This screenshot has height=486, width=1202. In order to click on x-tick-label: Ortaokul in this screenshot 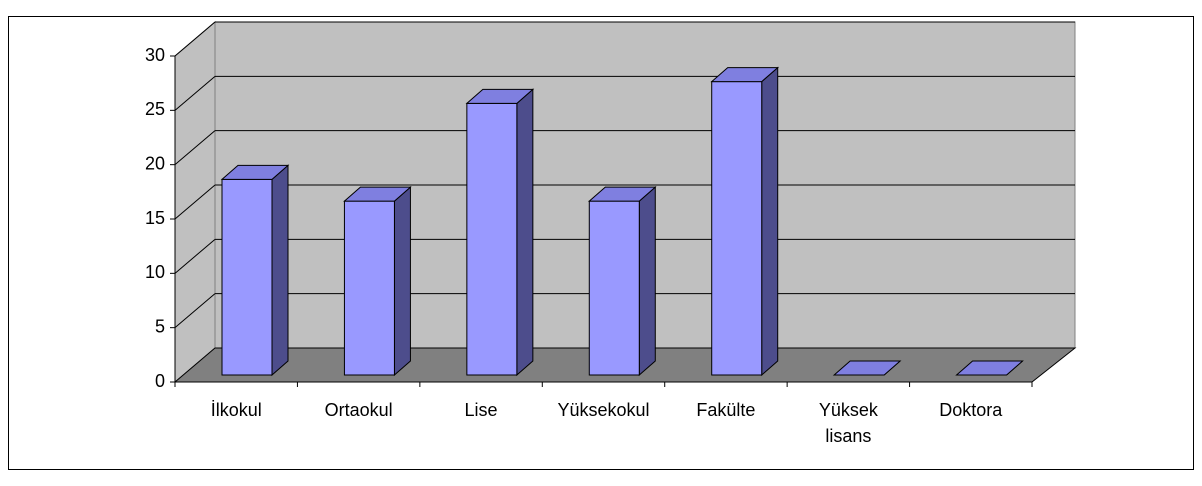, I will do `click(358, 410)`.